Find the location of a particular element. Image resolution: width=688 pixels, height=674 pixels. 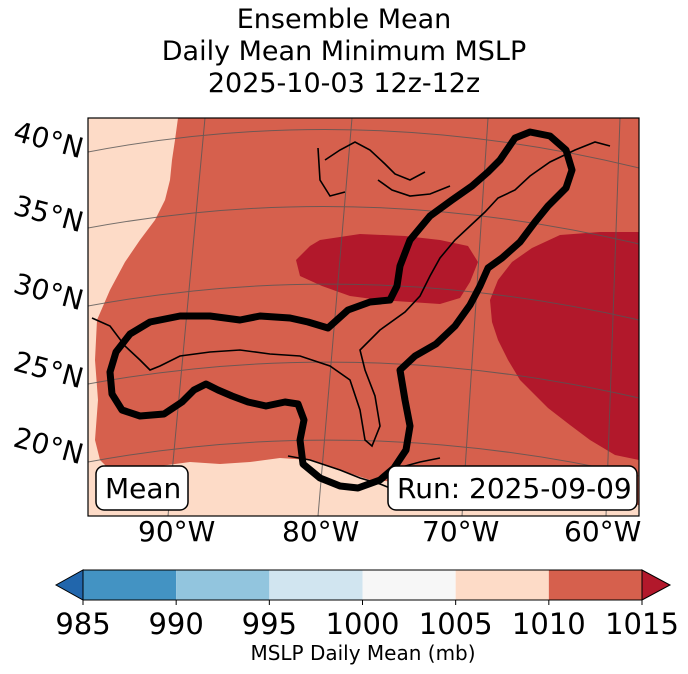

colorbar-tick-label: 990 is located at coordinates (175, 624).